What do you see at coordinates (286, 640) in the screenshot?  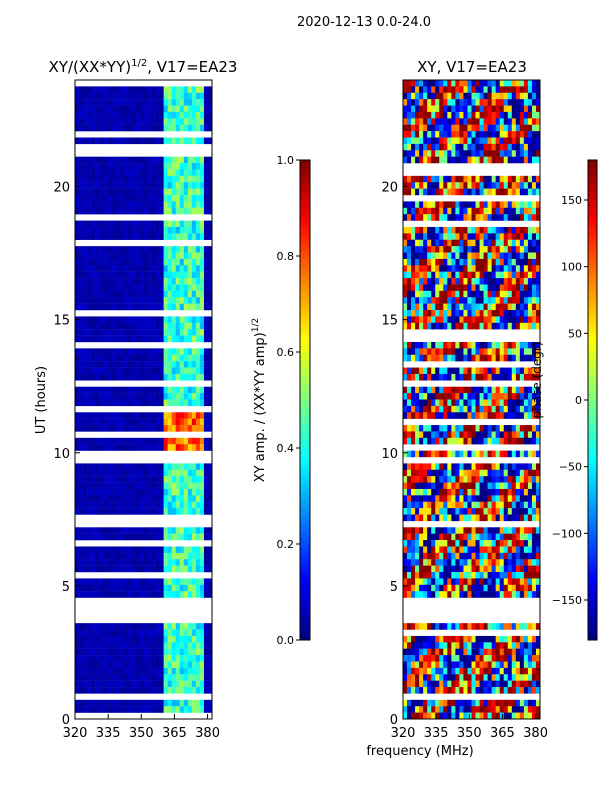 I see `colorbar-tick-label: 0.0` at bounding box center [286, 640].